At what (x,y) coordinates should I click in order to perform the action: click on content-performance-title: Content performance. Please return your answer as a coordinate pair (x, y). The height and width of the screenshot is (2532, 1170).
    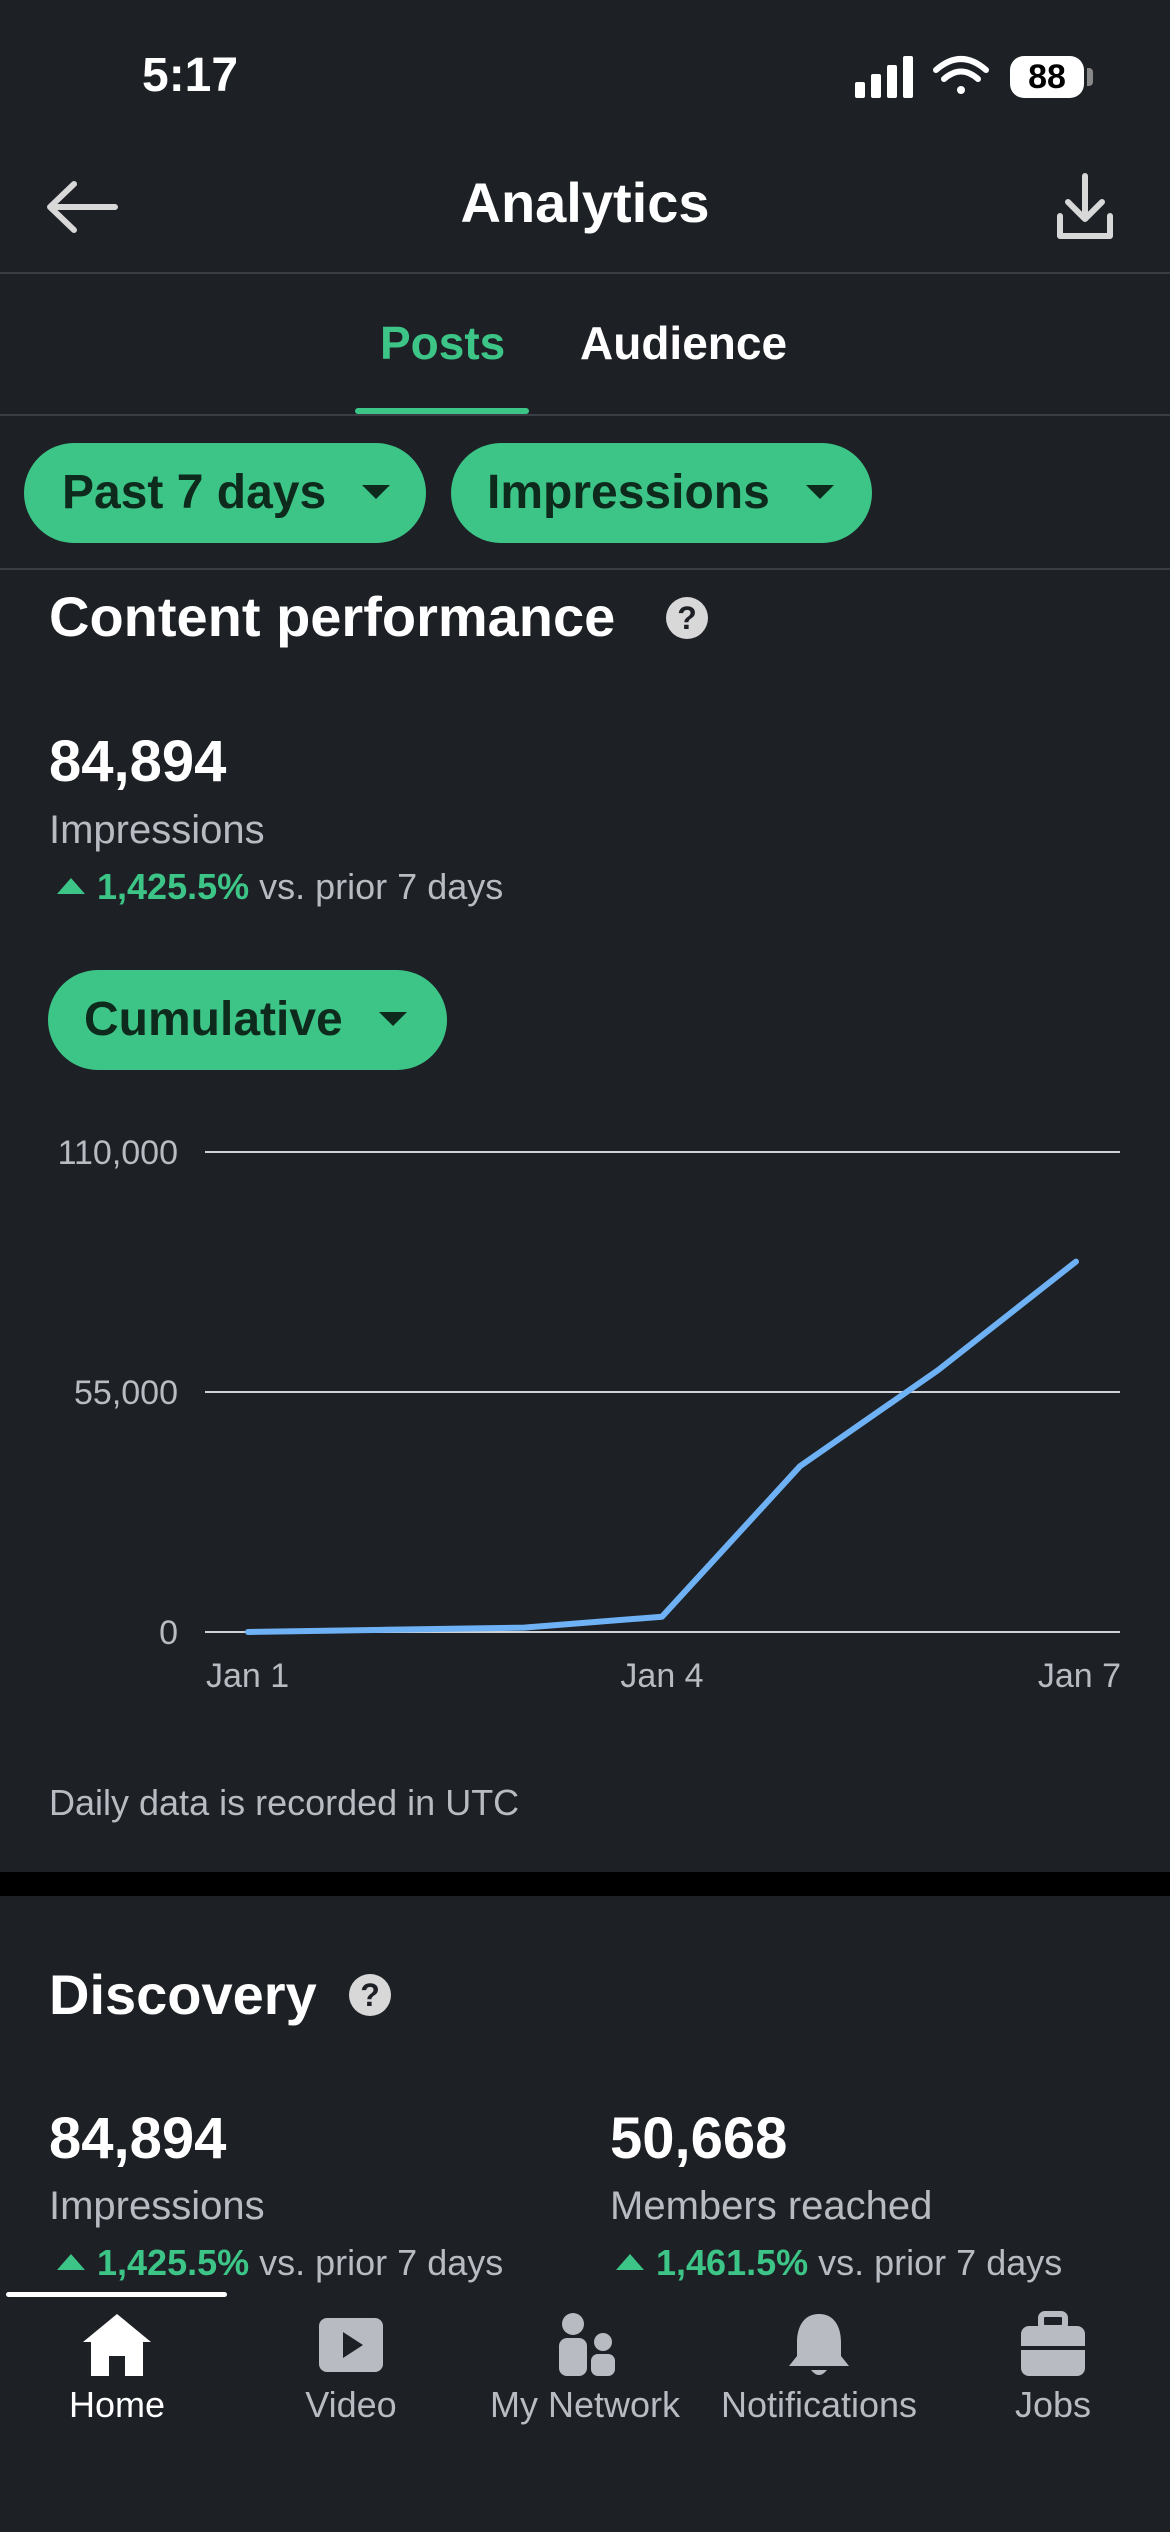
    Looking at the image, I should click on (332, 616).